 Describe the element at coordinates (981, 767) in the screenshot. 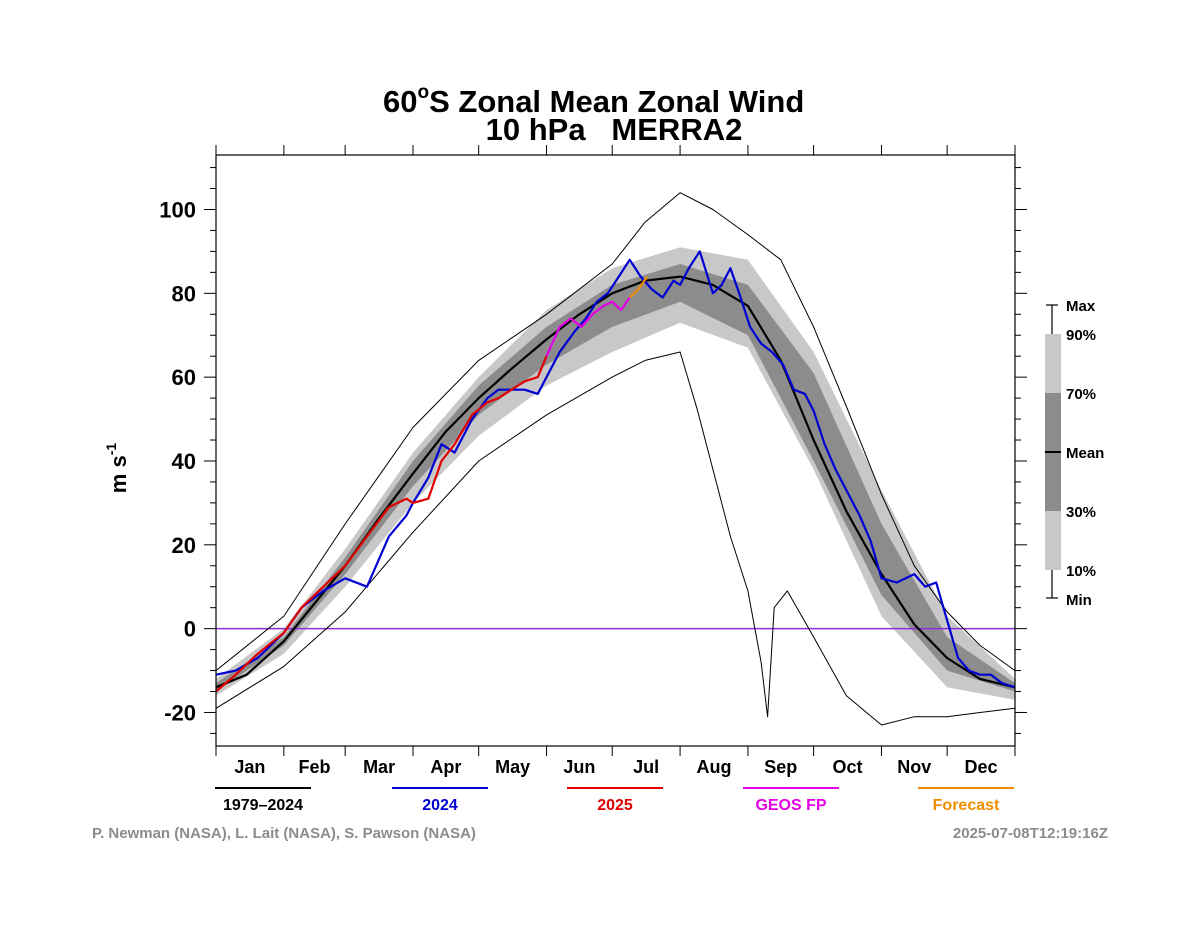

I see `month-label: Dec` at that location.